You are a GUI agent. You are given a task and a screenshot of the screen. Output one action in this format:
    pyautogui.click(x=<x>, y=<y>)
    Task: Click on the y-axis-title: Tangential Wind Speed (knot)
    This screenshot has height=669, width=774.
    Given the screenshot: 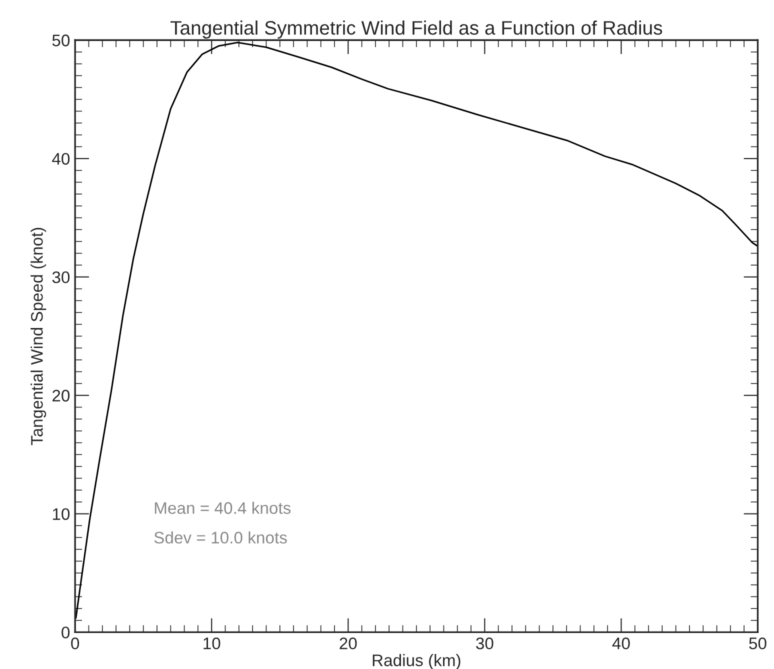 What is the action you would take?
    pyautogui.click(x=38, y=337)
    